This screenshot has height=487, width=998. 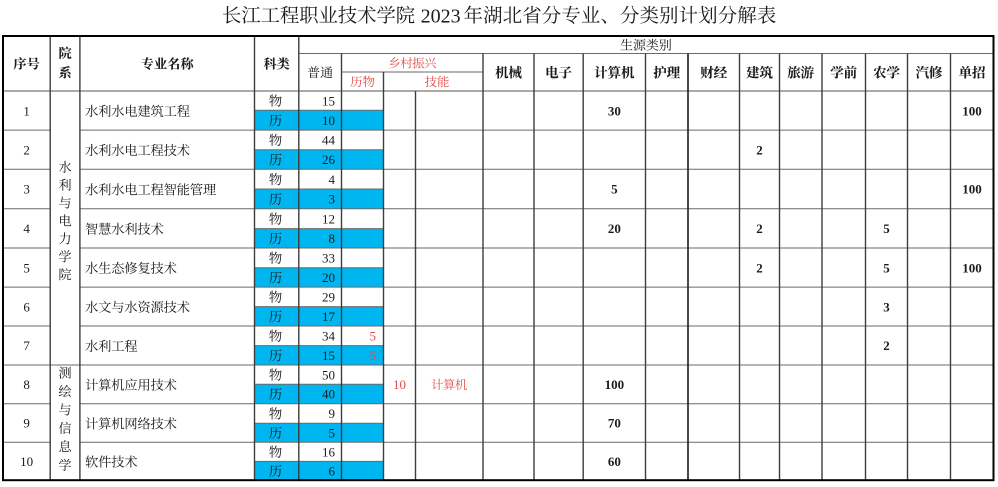 What do you see at coordinates (614, 423) in the screenshot?
I see `svg-text: 70` at bounding box center [614, 423].